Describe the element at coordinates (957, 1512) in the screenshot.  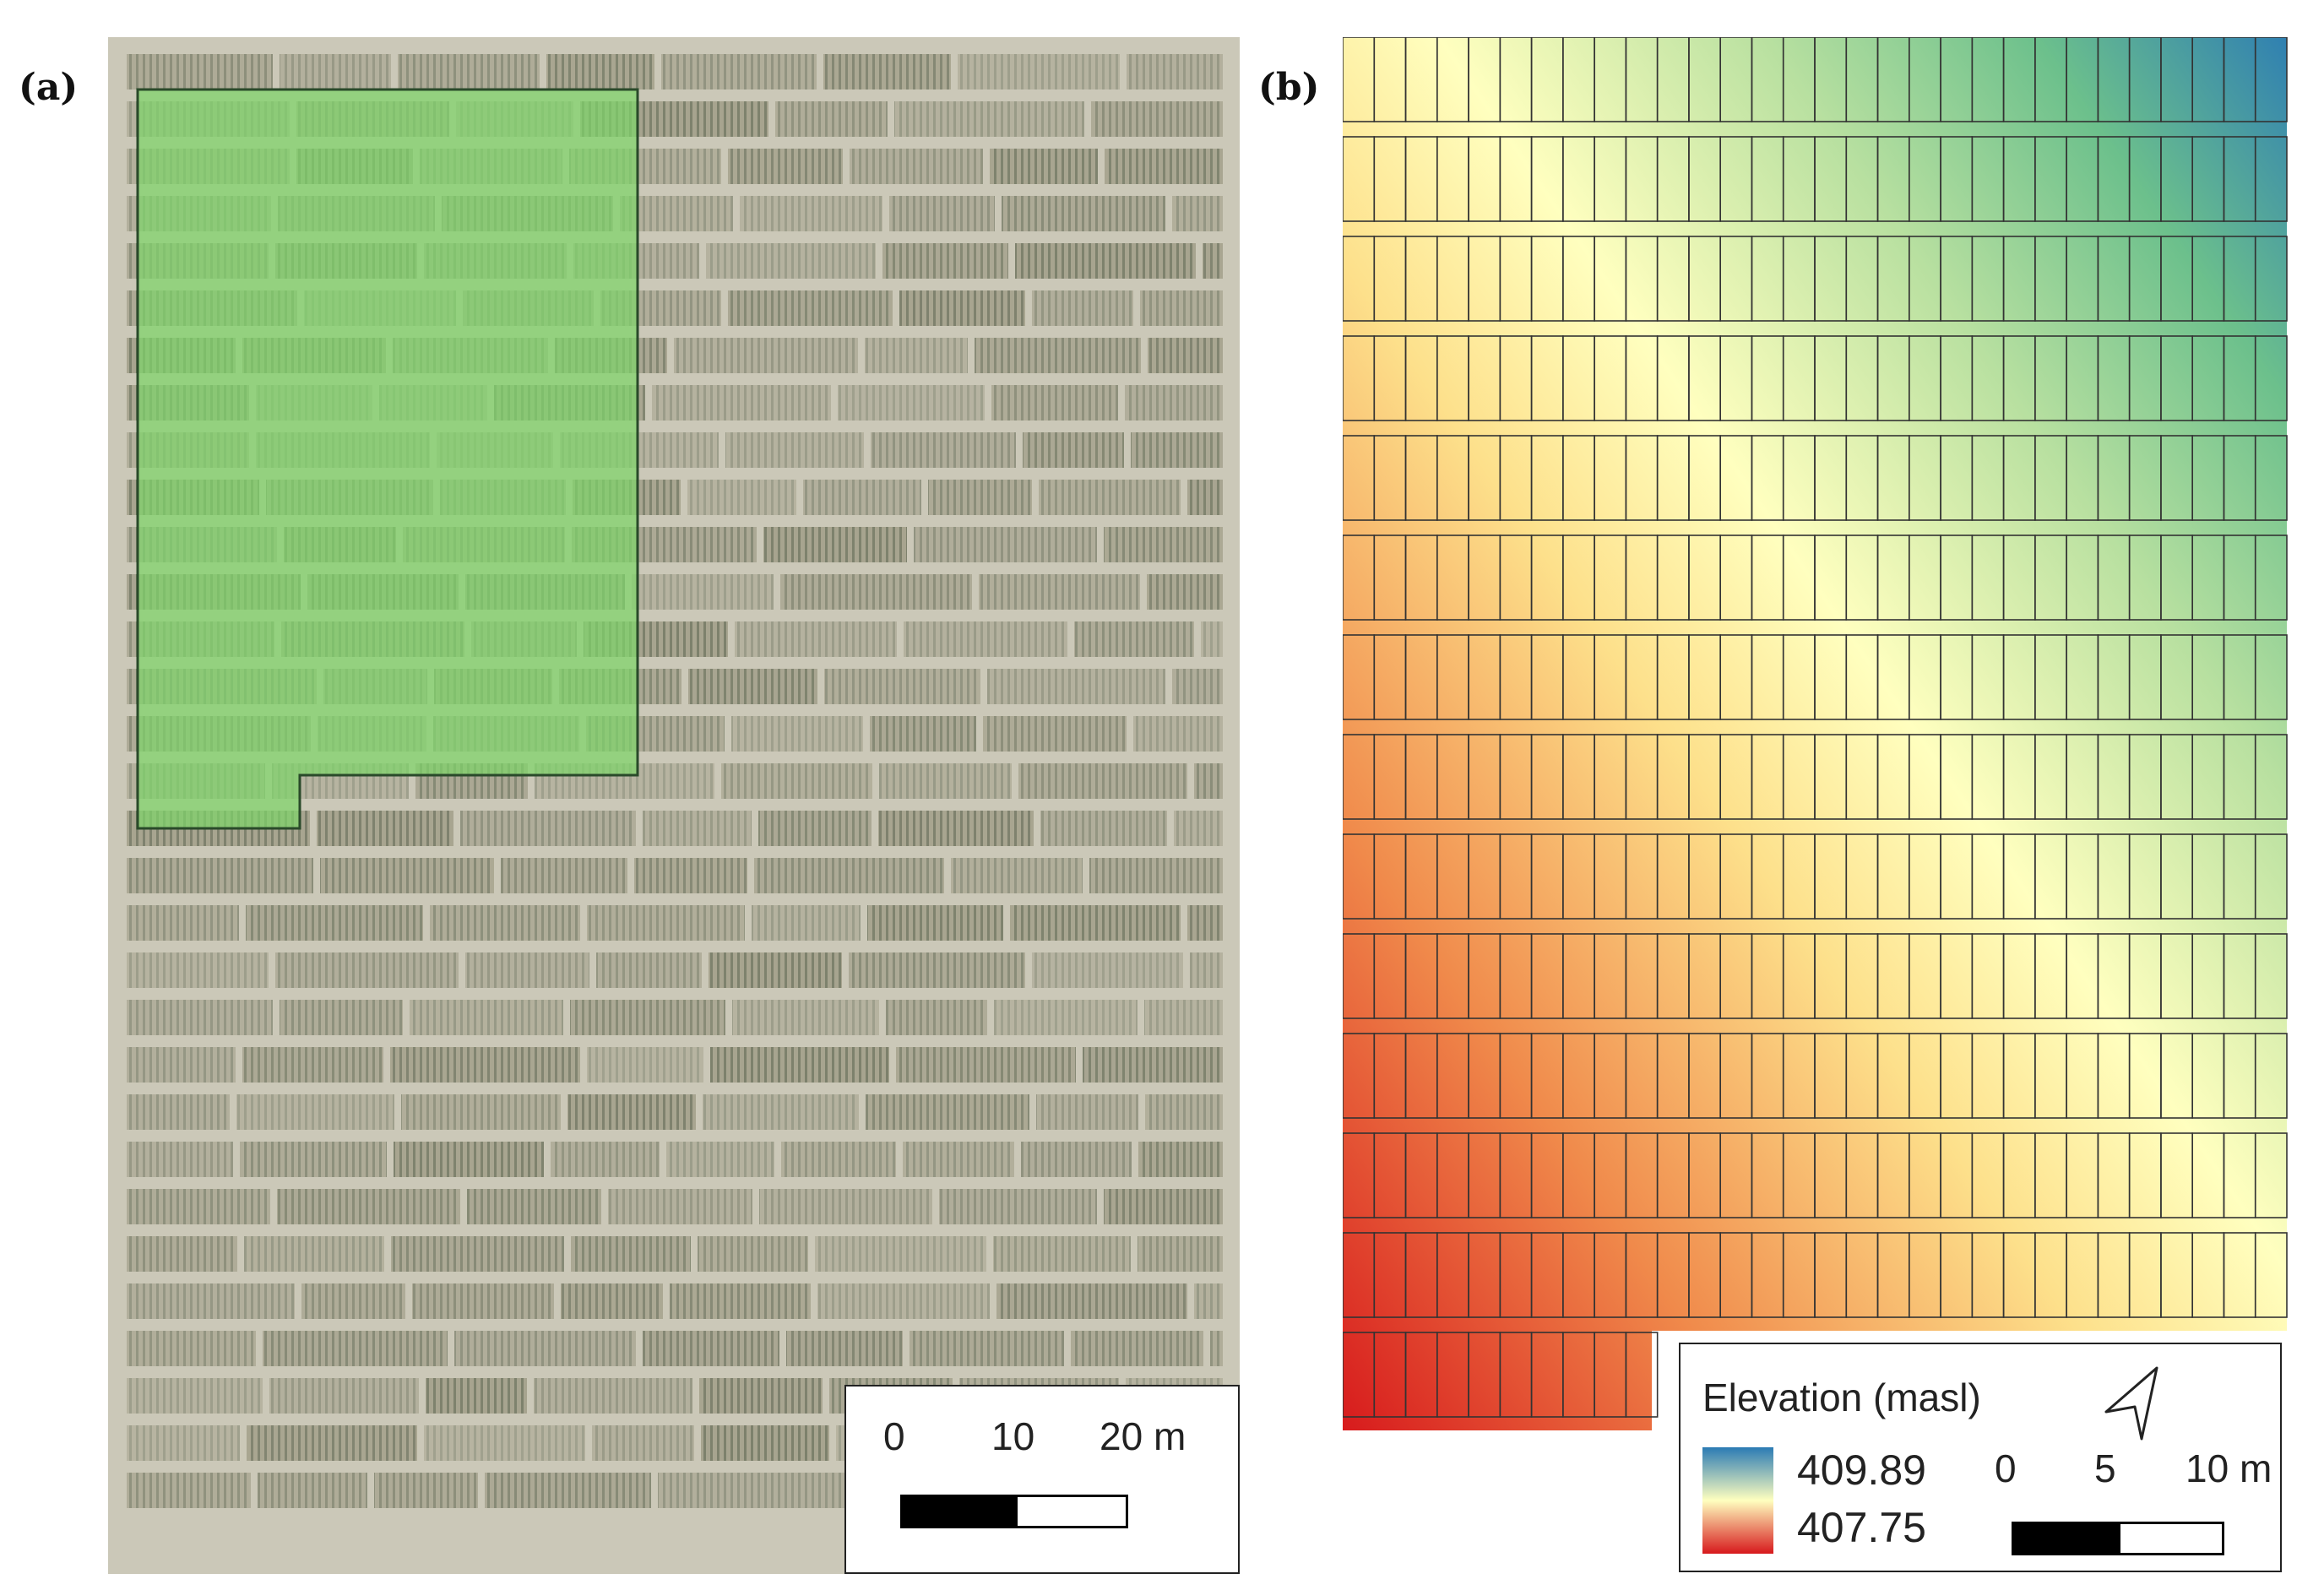
I see `scale-a-bar-black` at that location.